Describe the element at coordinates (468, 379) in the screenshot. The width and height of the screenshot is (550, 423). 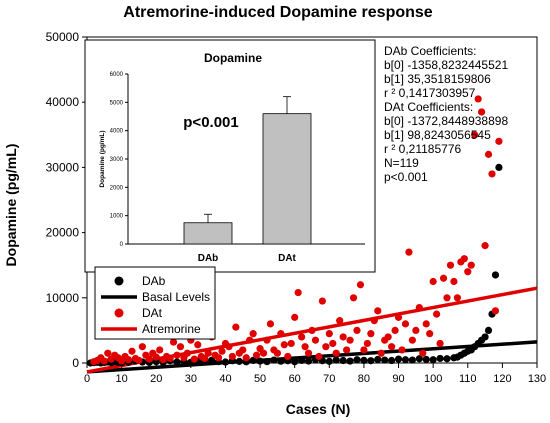
I see `main-x-tick-label: 110` at that location.